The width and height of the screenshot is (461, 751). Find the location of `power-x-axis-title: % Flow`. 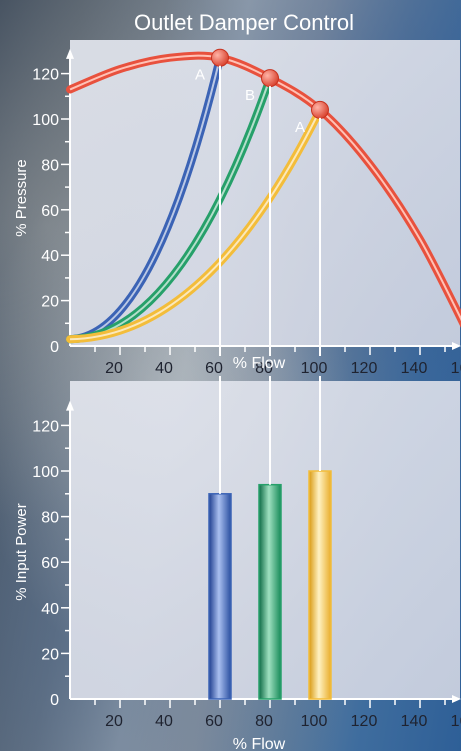

power-x-axis-title: % Flow is located at coordinates (259, 743).